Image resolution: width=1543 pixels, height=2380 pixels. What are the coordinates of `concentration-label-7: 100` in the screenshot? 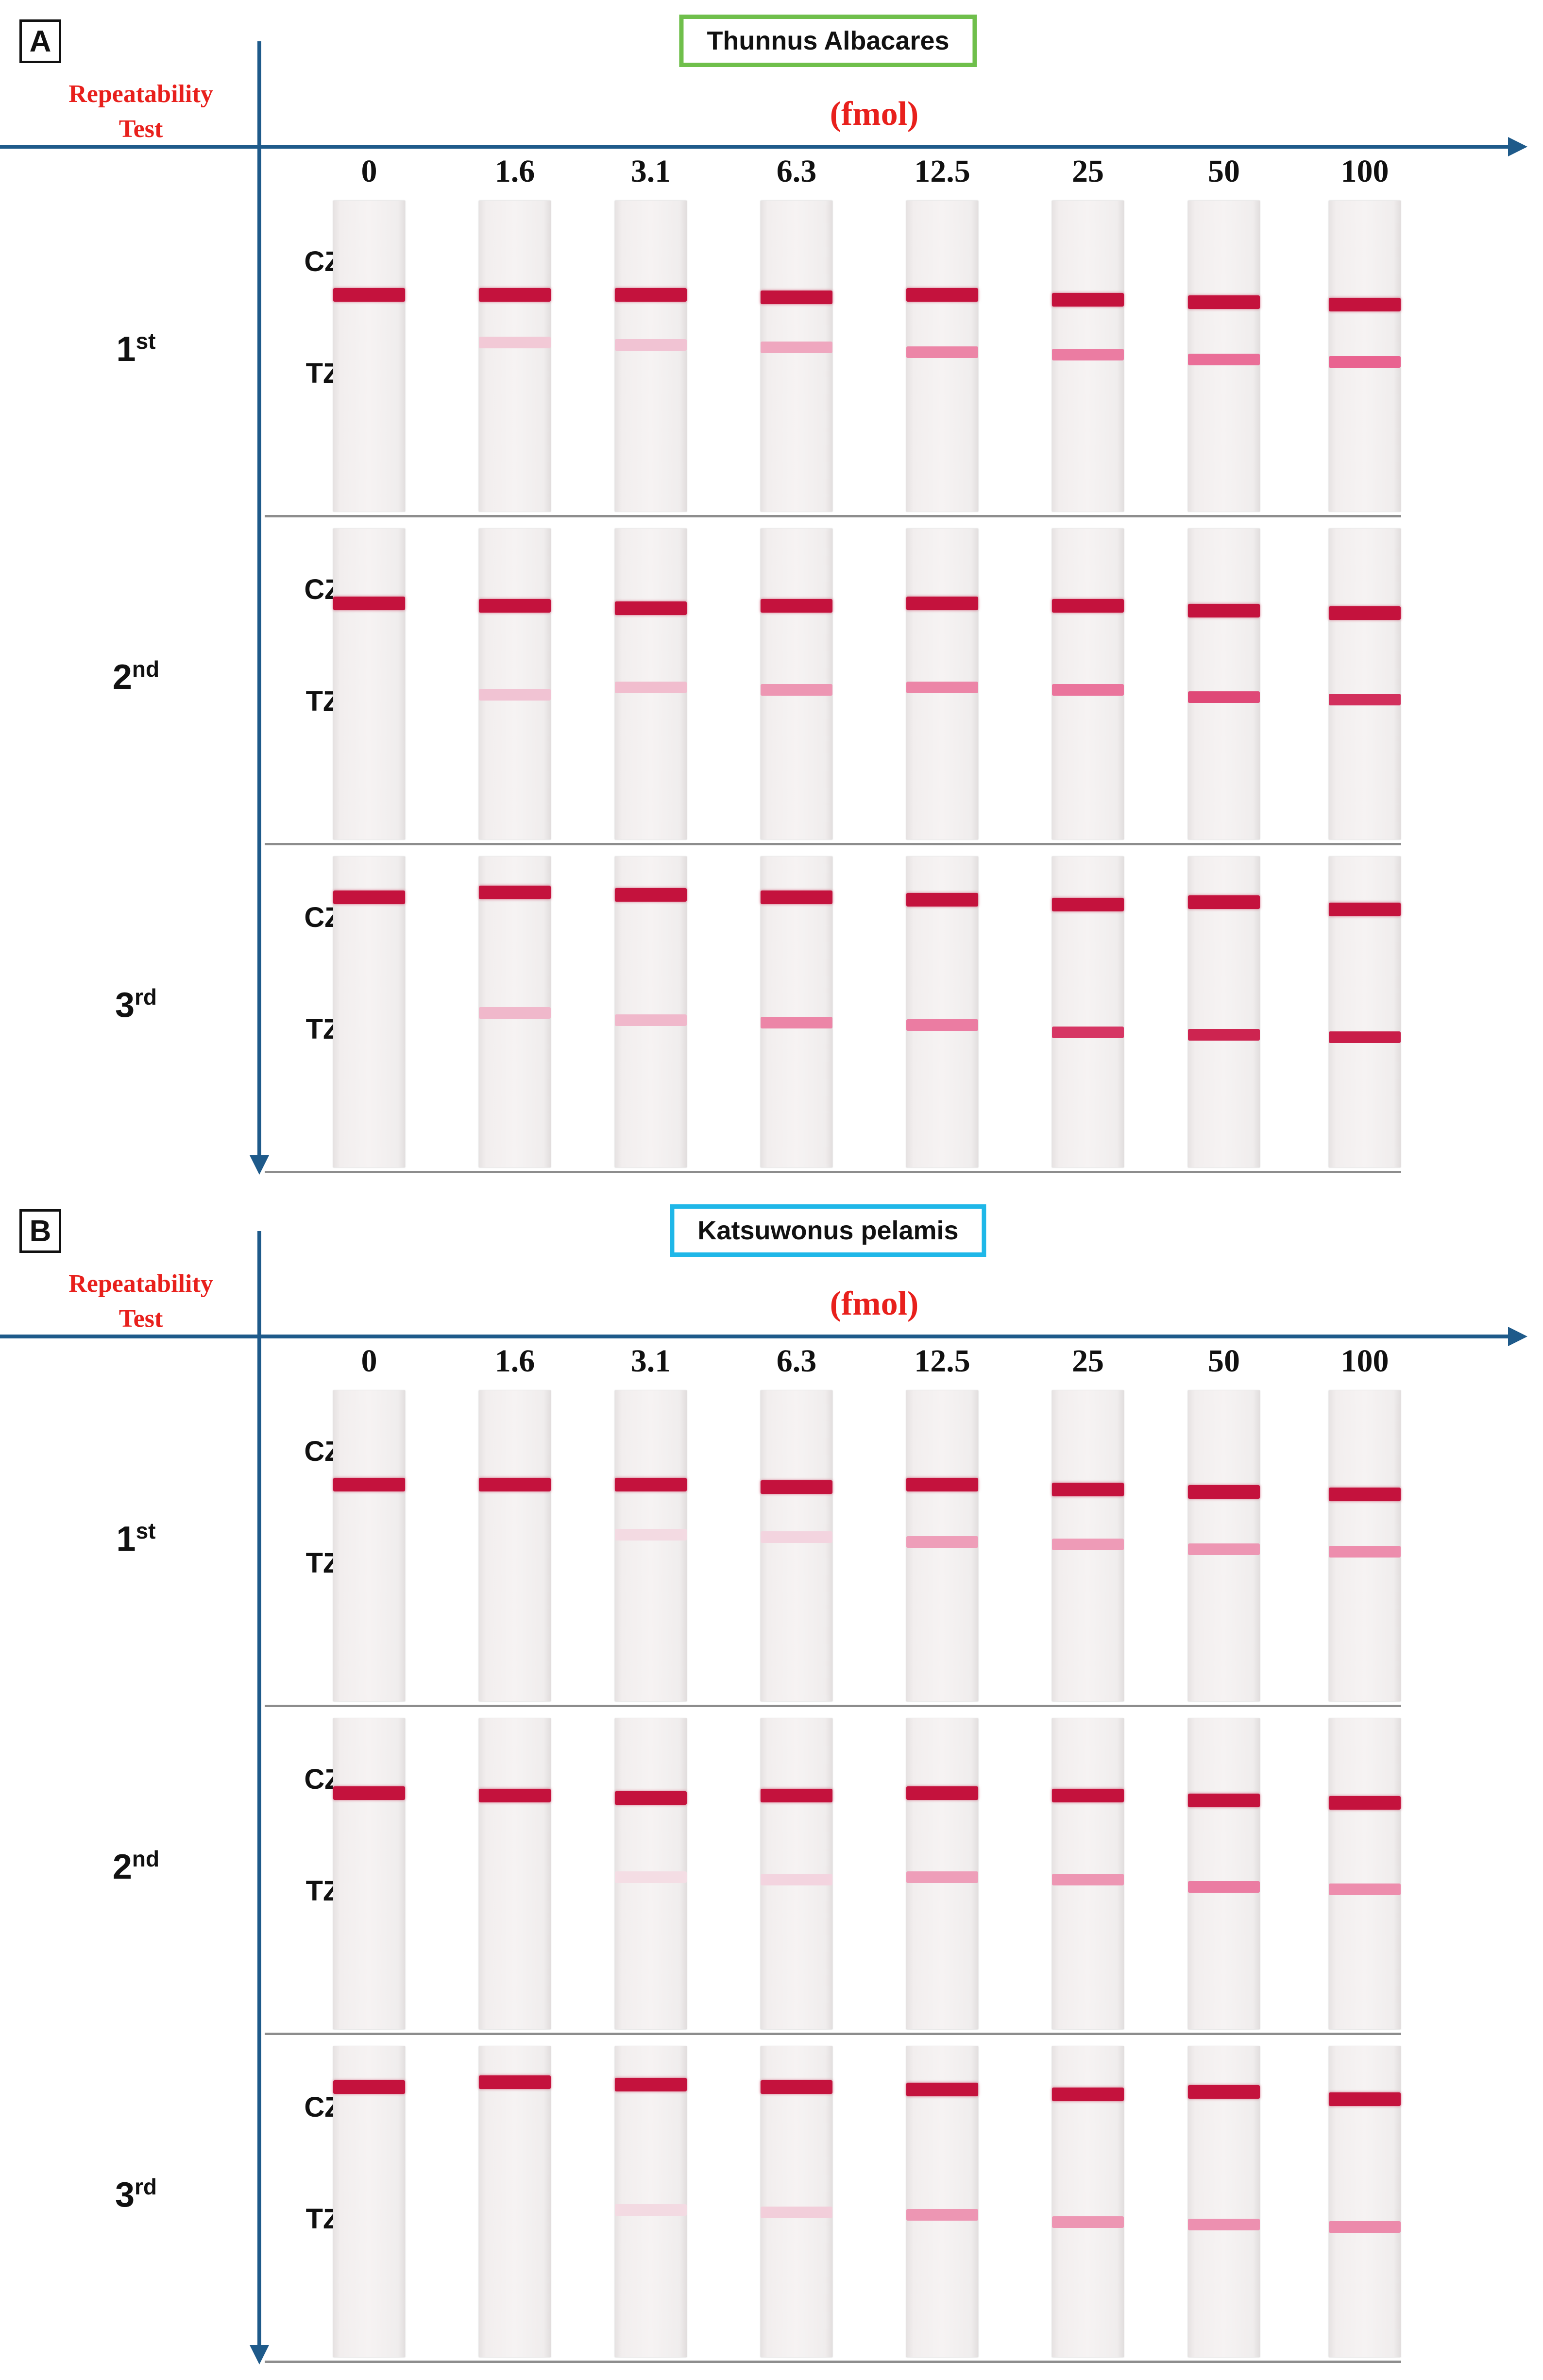 It's located at (1364, 171).